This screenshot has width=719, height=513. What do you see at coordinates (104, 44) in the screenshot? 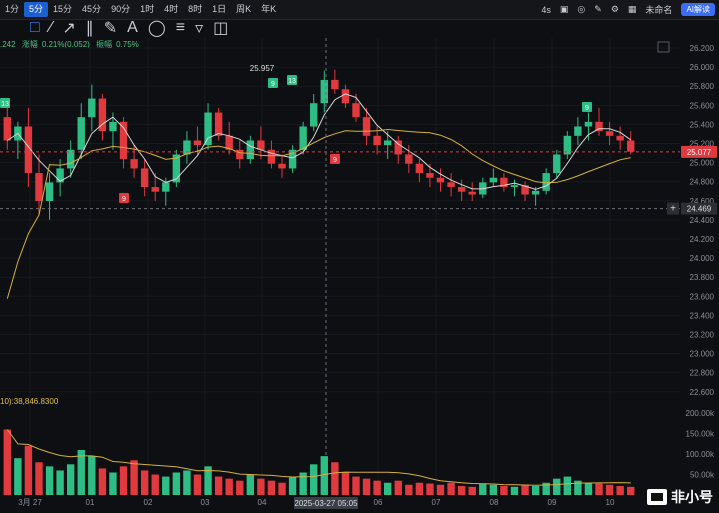
I see `amp-label: 振幅` at bounding box center [104, 44].